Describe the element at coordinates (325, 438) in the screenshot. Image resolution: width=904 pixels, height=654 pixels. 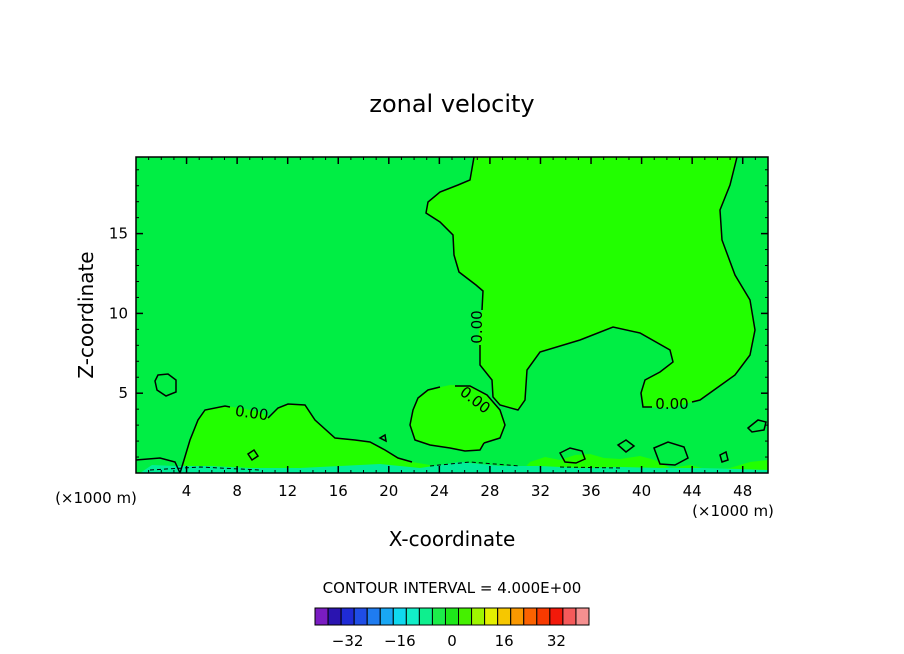
I see `positive-region-left` at that location.